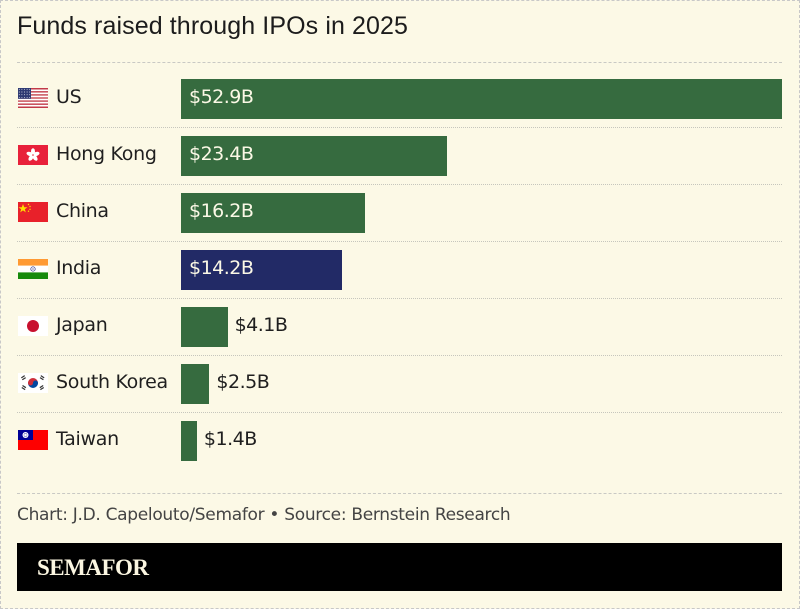  I want to click on bar-row-china: China $16.2B, so click(400, 213).